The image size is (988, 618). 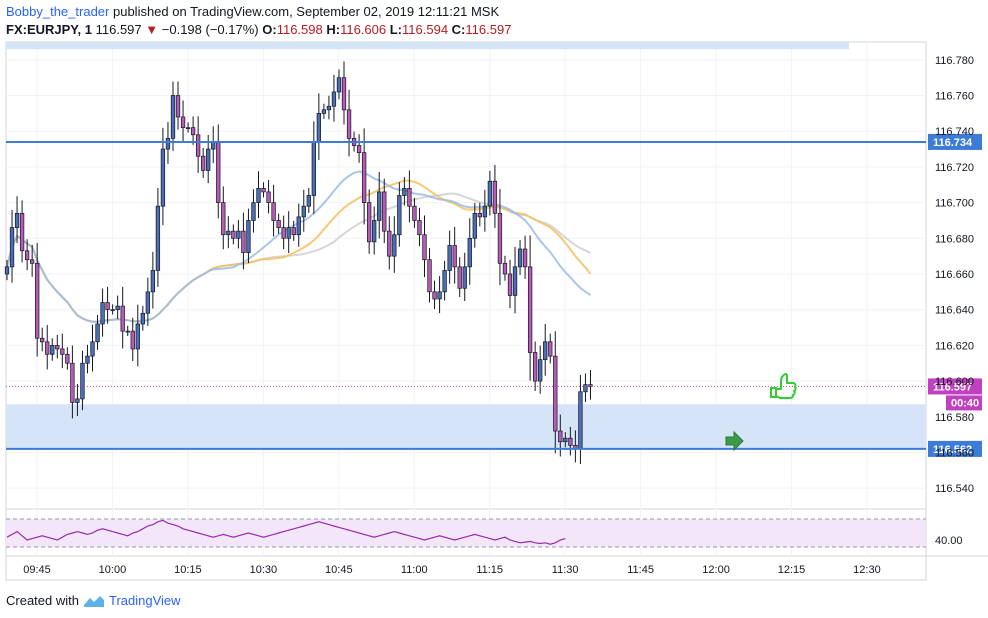 What do you see at coordinates (144, 600) in the screenshot?
I see `tradingview-link: TradingView` at bounding box center [144, 600].